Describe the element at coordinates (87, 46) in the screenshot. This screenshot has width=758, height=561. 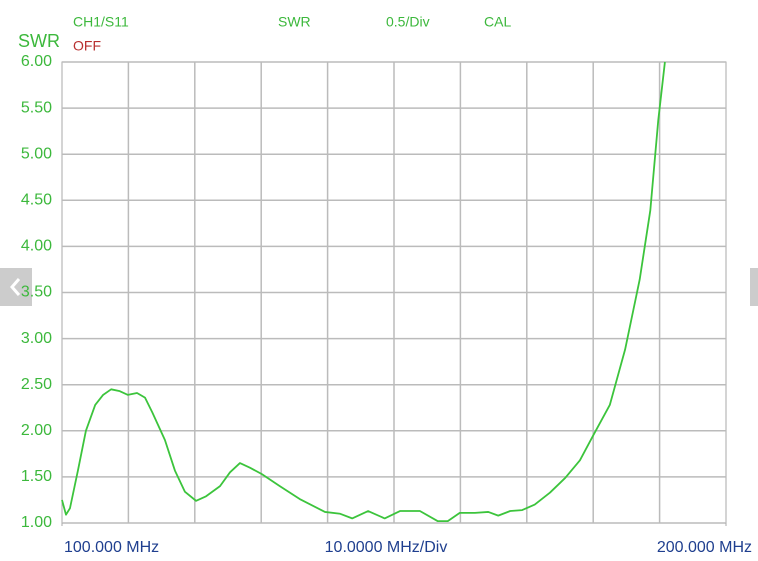
I see `status-label: OFF` at that location.